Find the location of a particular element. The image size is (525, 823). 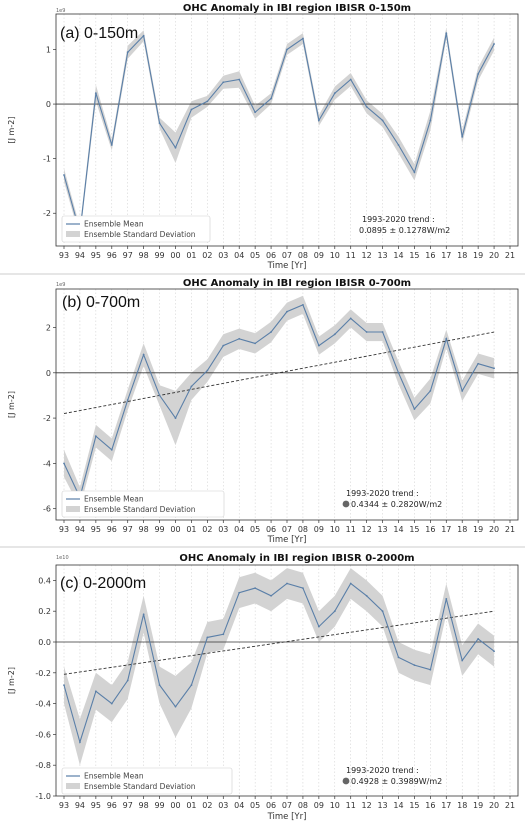

x-tick-label: 05 is located at coordinates (255, 529).